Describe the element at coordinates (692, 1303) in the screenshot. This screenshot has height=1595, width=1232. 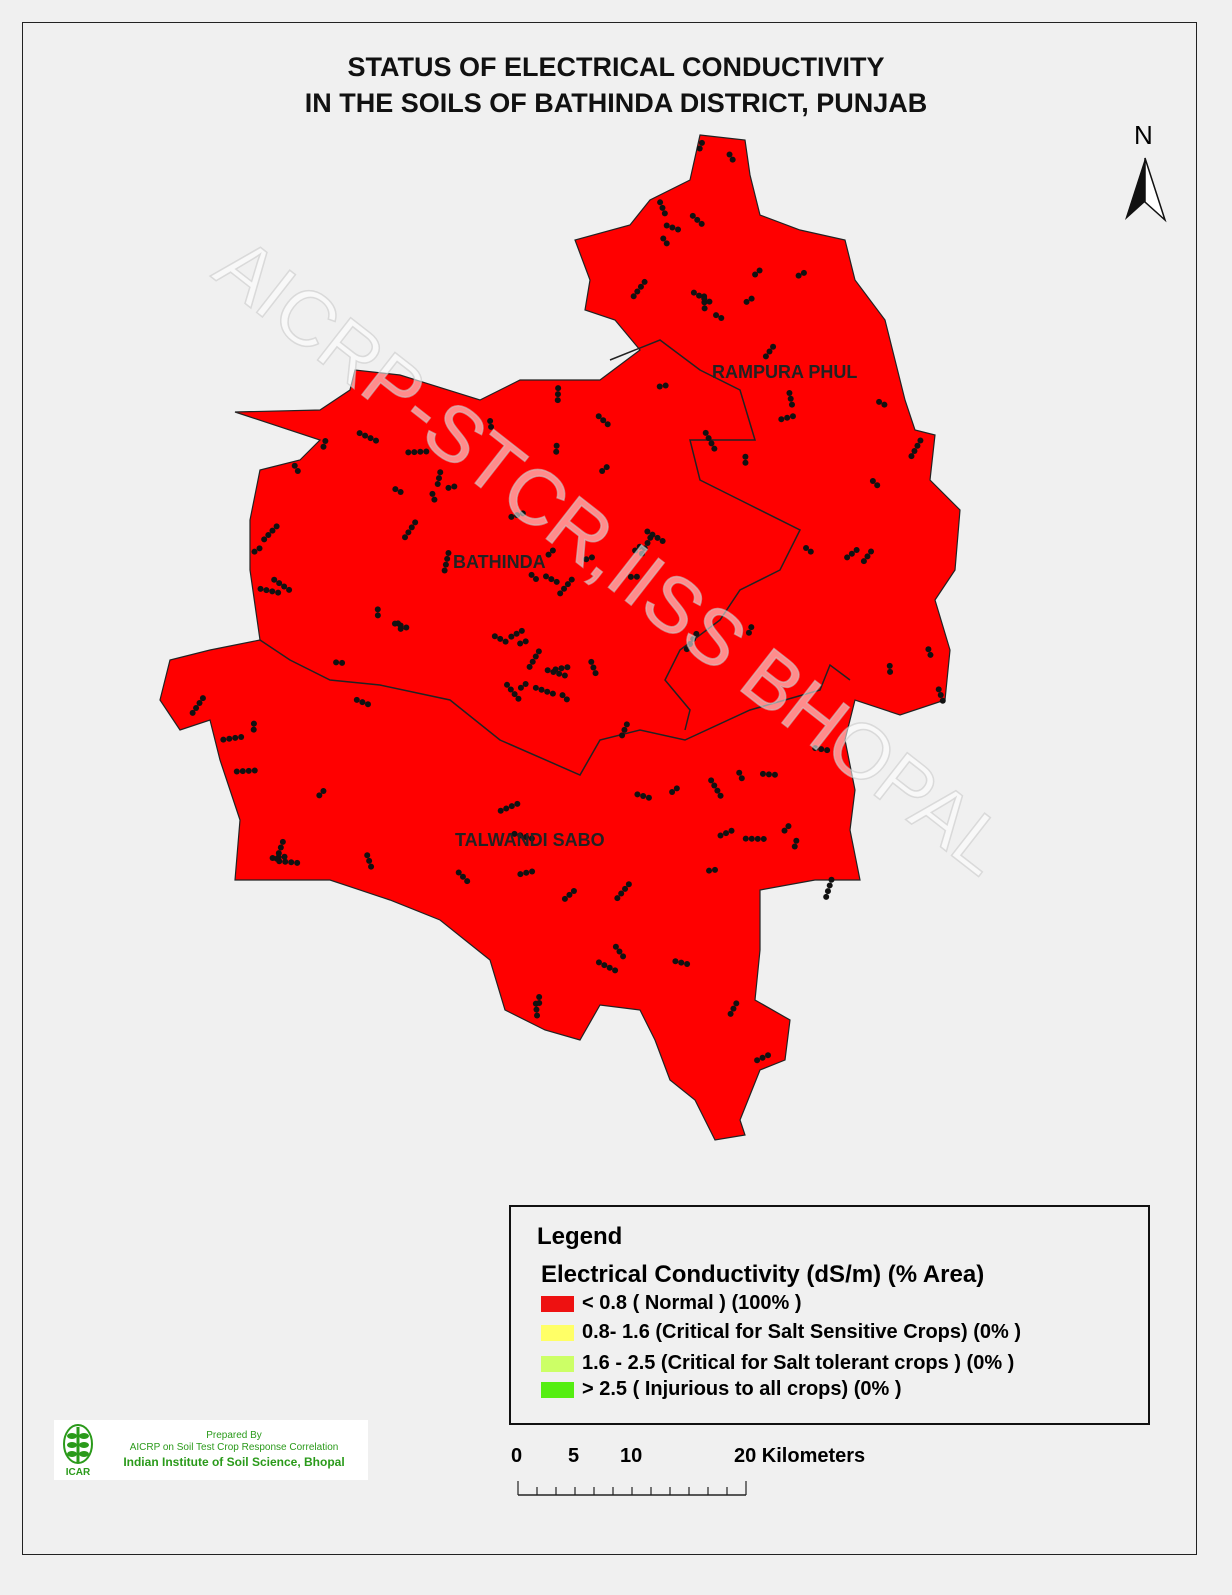
I see `legend-item-label: < 0.8 ( Normal ) (100% )` at that location.